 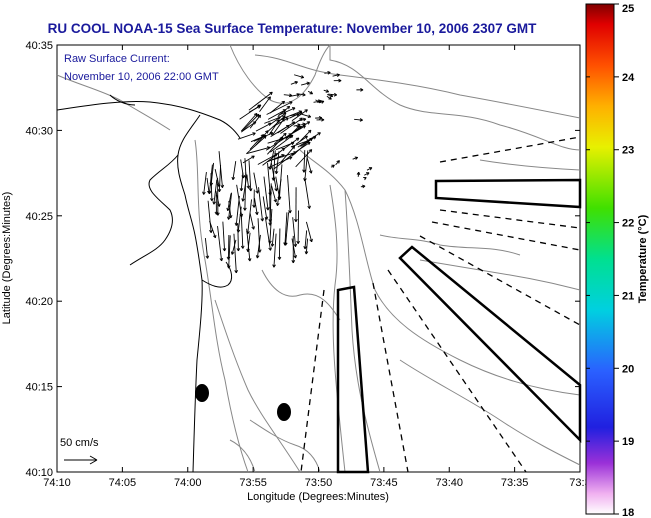 What do you see at coordinates (628, 369) in the screenshot?
I see `colorbar-tick-label: 20` at bounding box center [628, 369].